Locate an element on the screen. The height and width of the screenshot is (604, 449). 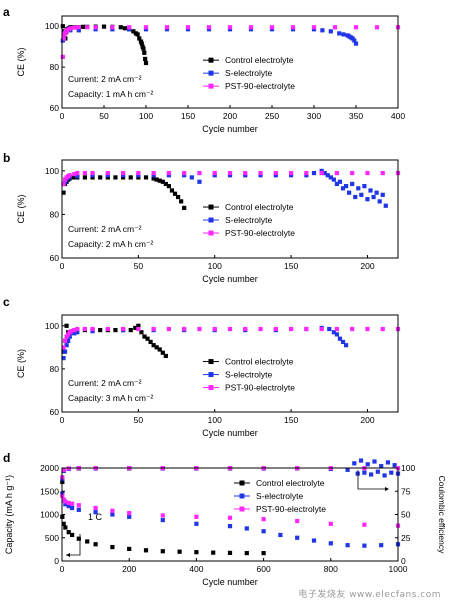
y-right-axis-title: Coulombic efficiency is located at coordinates (442, 515).